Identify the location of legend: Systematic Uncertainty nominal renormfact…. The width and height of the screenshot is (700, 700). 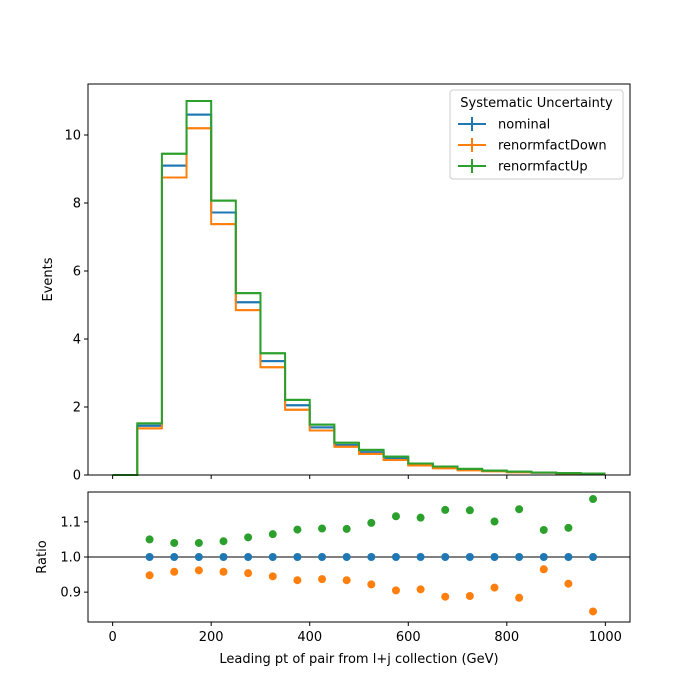
(536, 134).